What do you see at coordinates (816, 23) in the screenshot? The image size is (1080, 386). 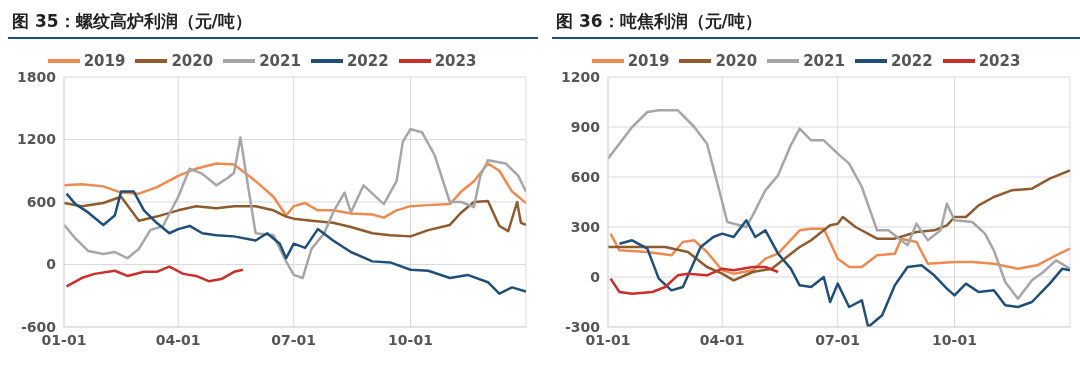 I see `chart-title: 图 36：吨焦利润（元/吨）` at bounding box center [816, 23].